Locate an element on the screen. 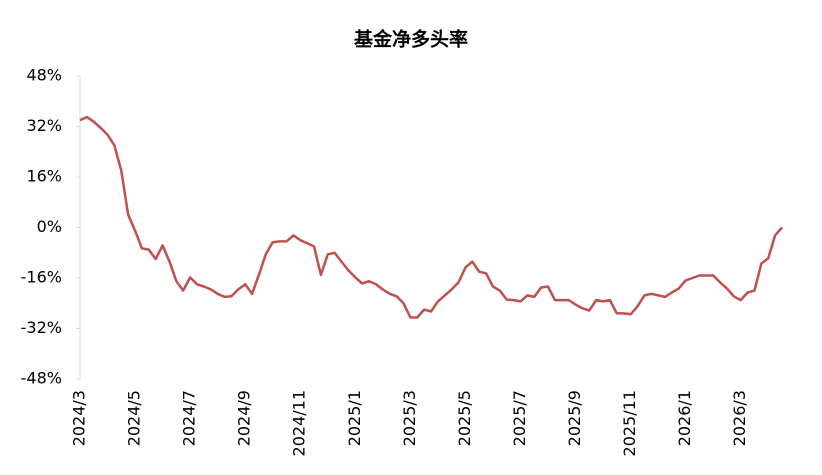 Image resolution: width=822 pixels, height=475 pixels. x-tick-label: 2024/3 is located at coordinates (79, 418).